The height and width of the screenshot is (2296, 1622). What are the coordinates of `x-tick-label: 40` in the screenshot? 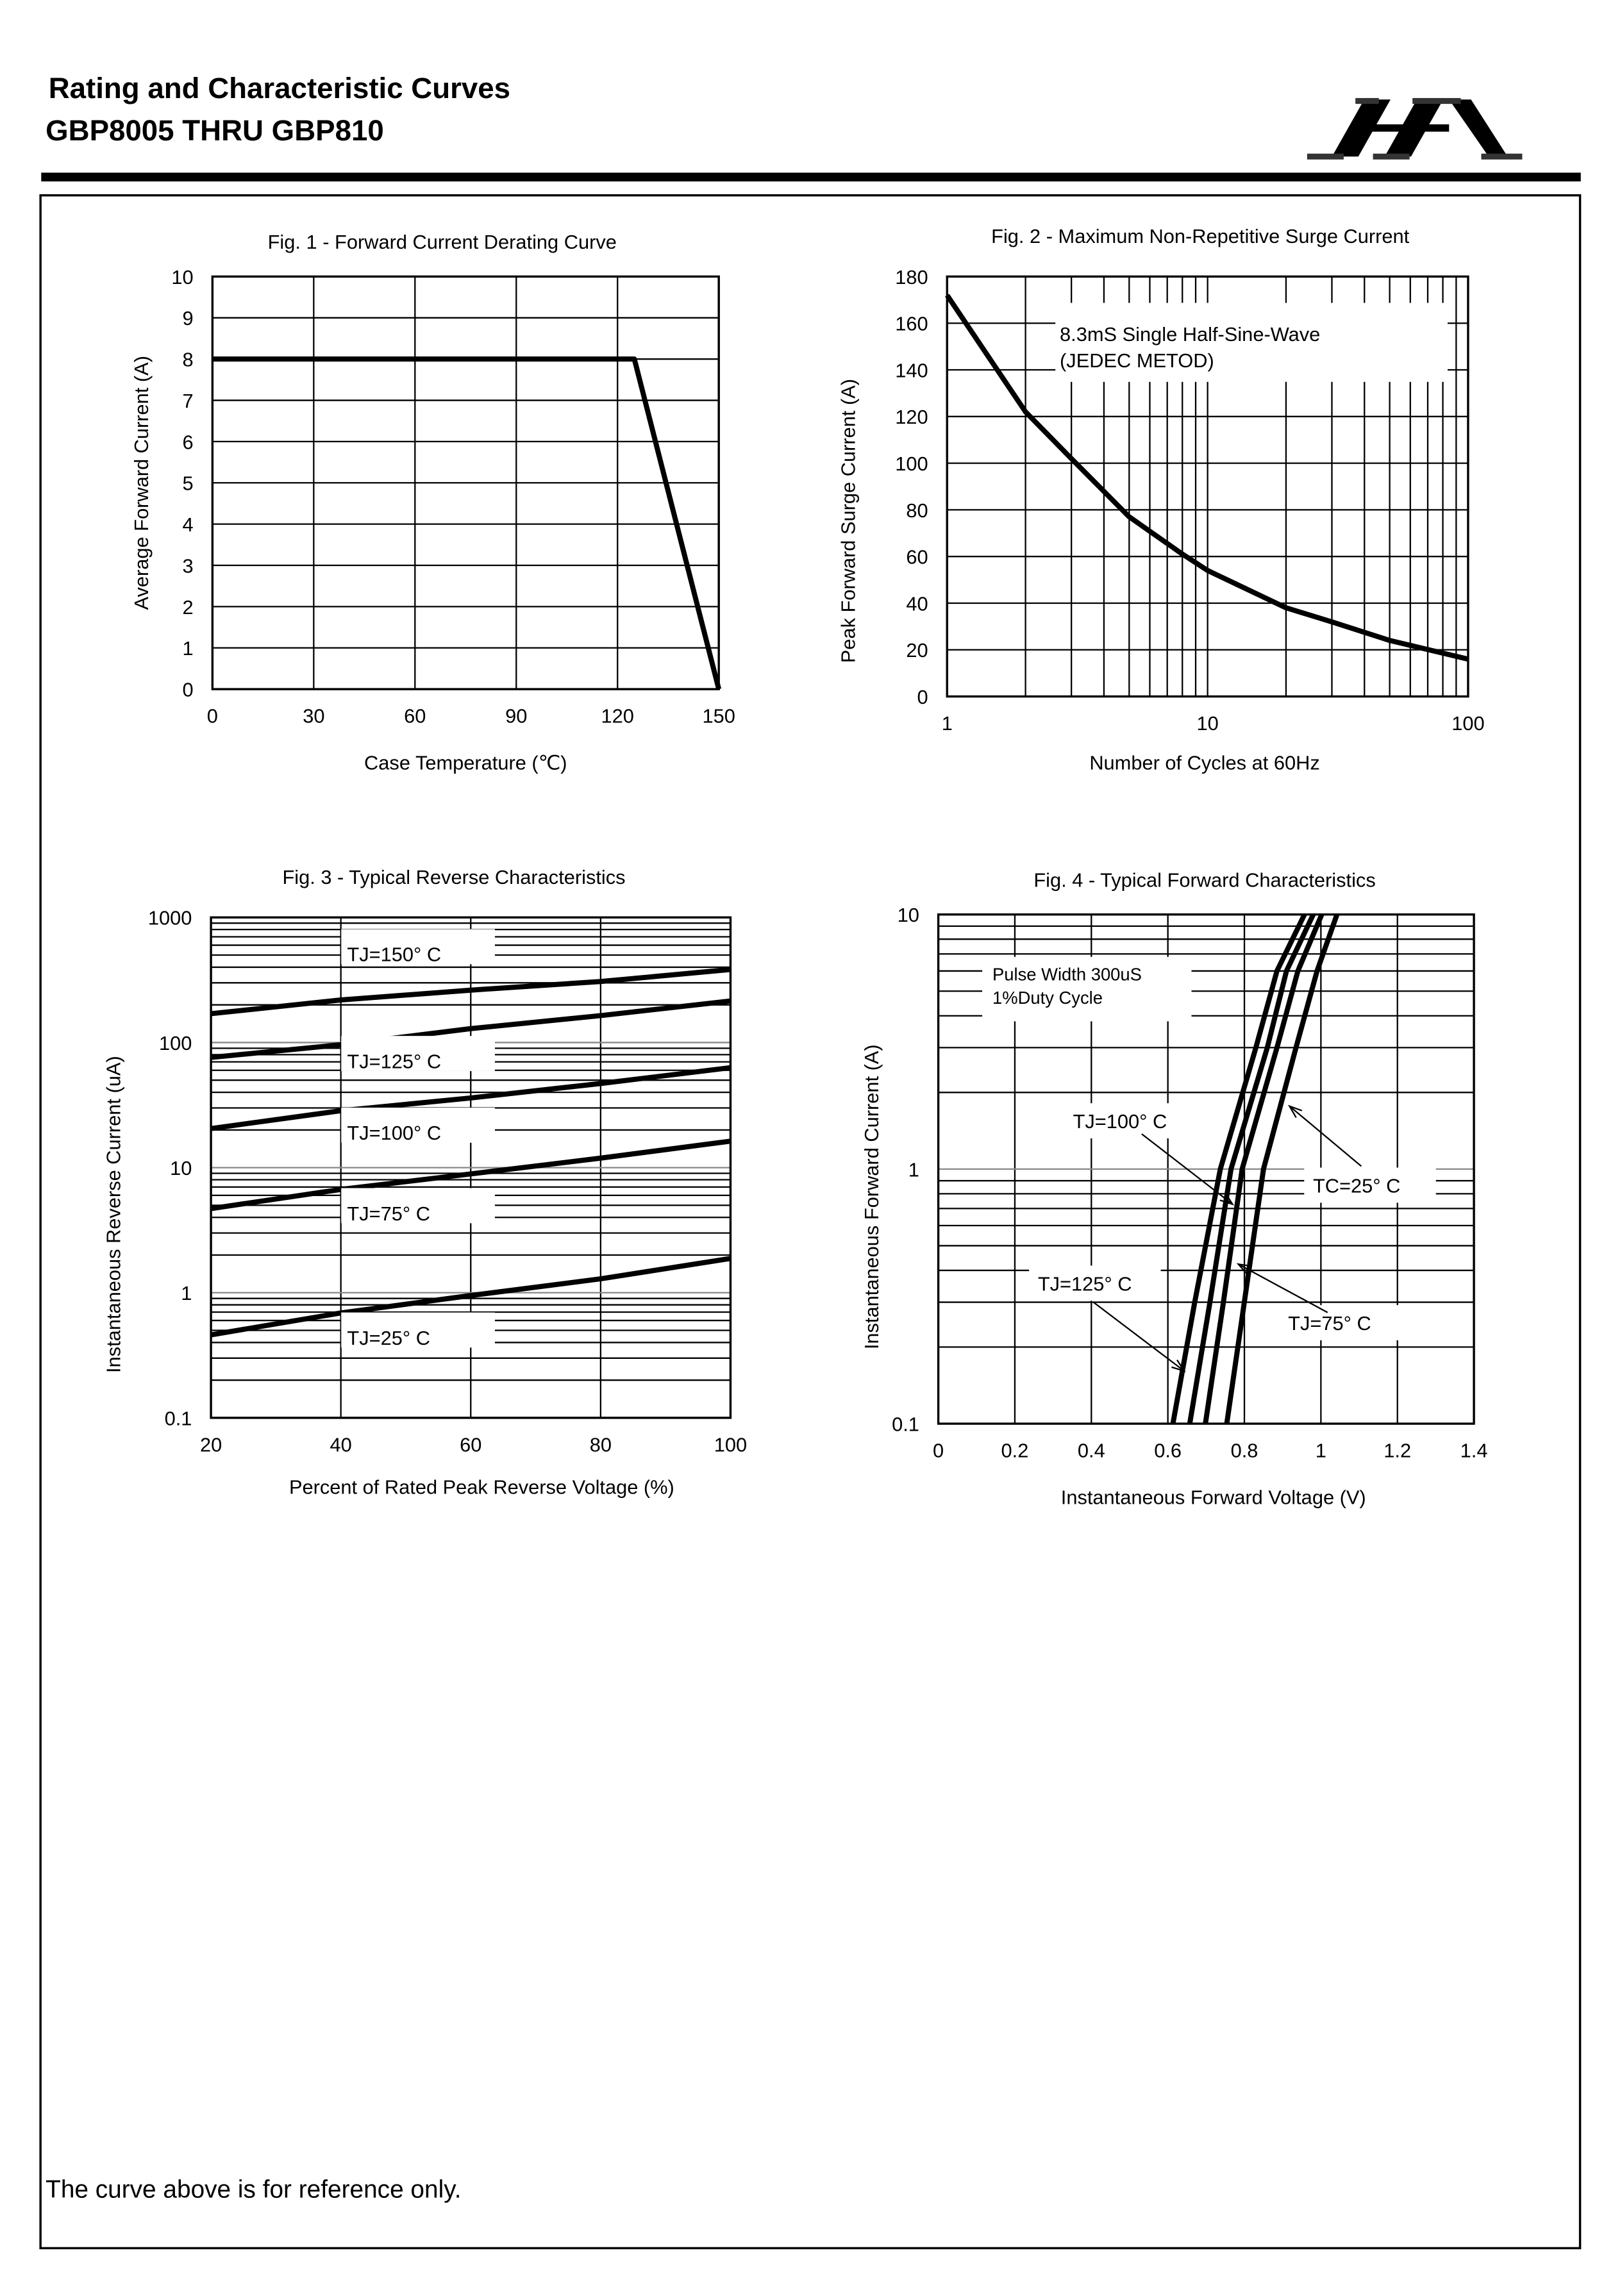 It's located at (341, 1444).